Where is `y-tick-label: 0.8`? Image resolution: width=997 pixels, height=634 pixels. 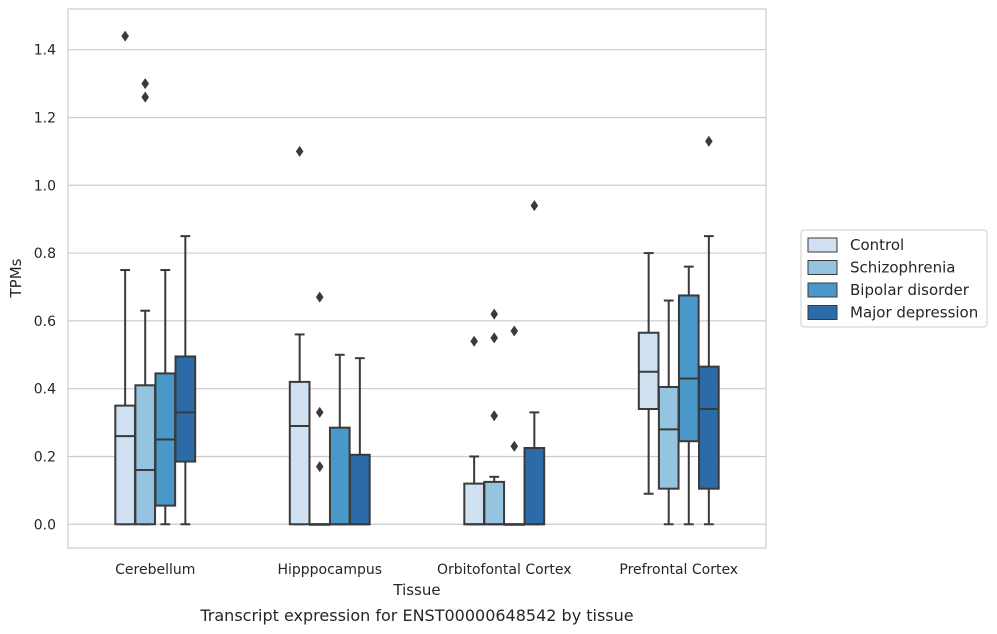 y-tick-label: 0.8 is located at coordinates (45, 254).